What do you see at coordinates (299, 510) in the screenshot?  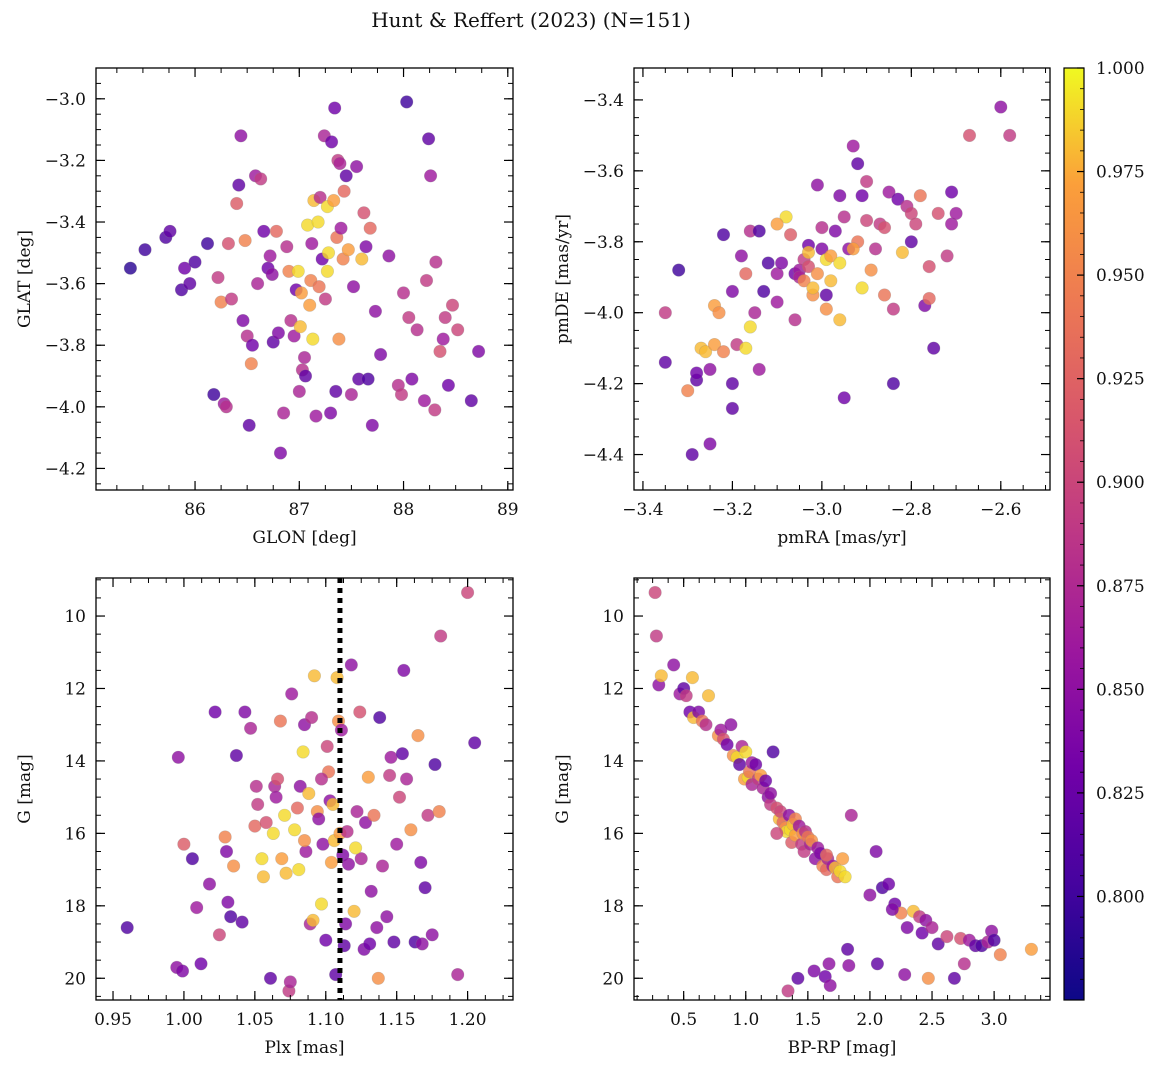 I see `x-tick-label: 87` at bounding box center [299, 510].